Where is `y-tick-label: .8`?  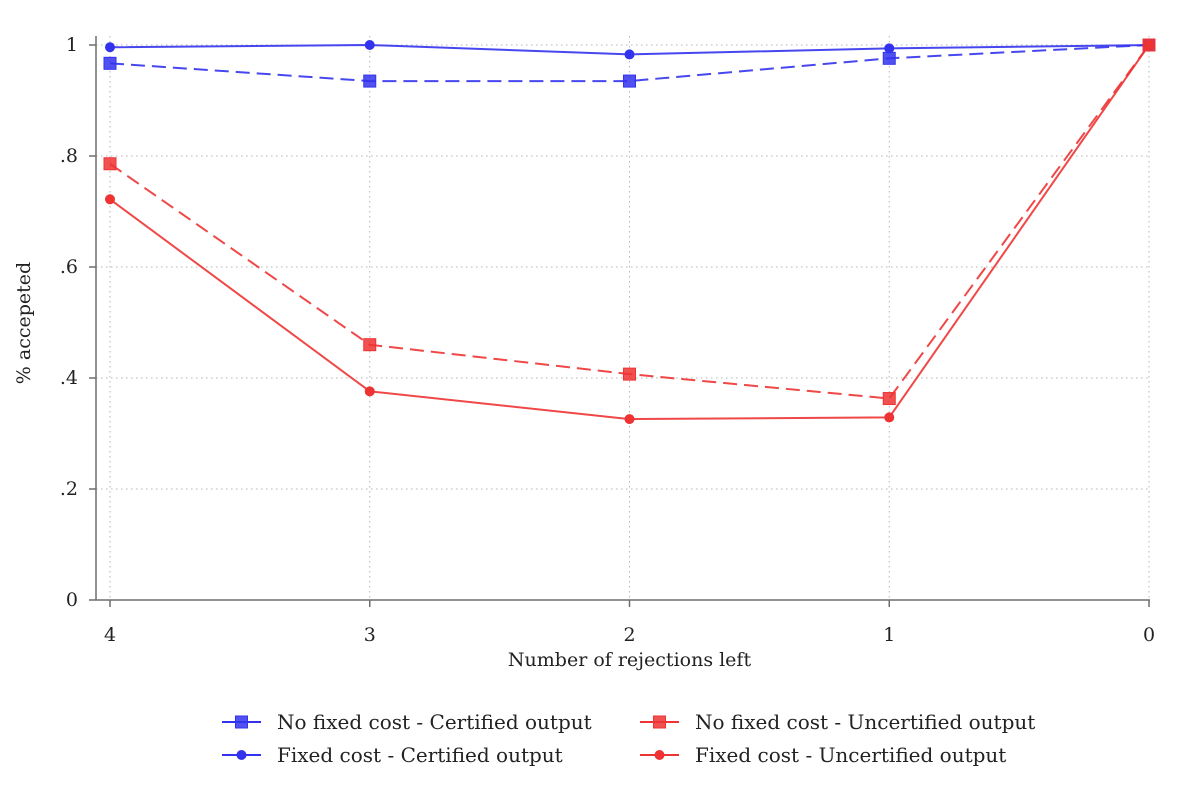
y-tick-label: .8 is located at coordinates (69, 156).